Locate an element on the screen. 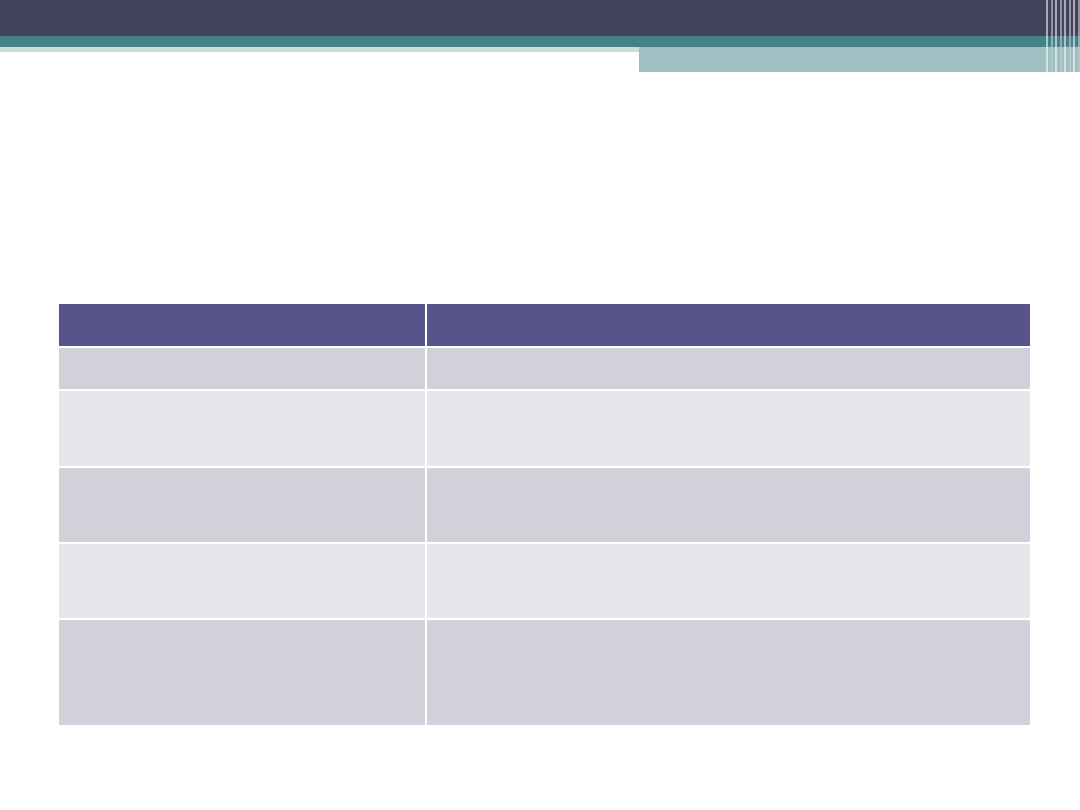 The height and width of the screenshot is (810, 1080). teal-band is located at coordinates (540, 41).